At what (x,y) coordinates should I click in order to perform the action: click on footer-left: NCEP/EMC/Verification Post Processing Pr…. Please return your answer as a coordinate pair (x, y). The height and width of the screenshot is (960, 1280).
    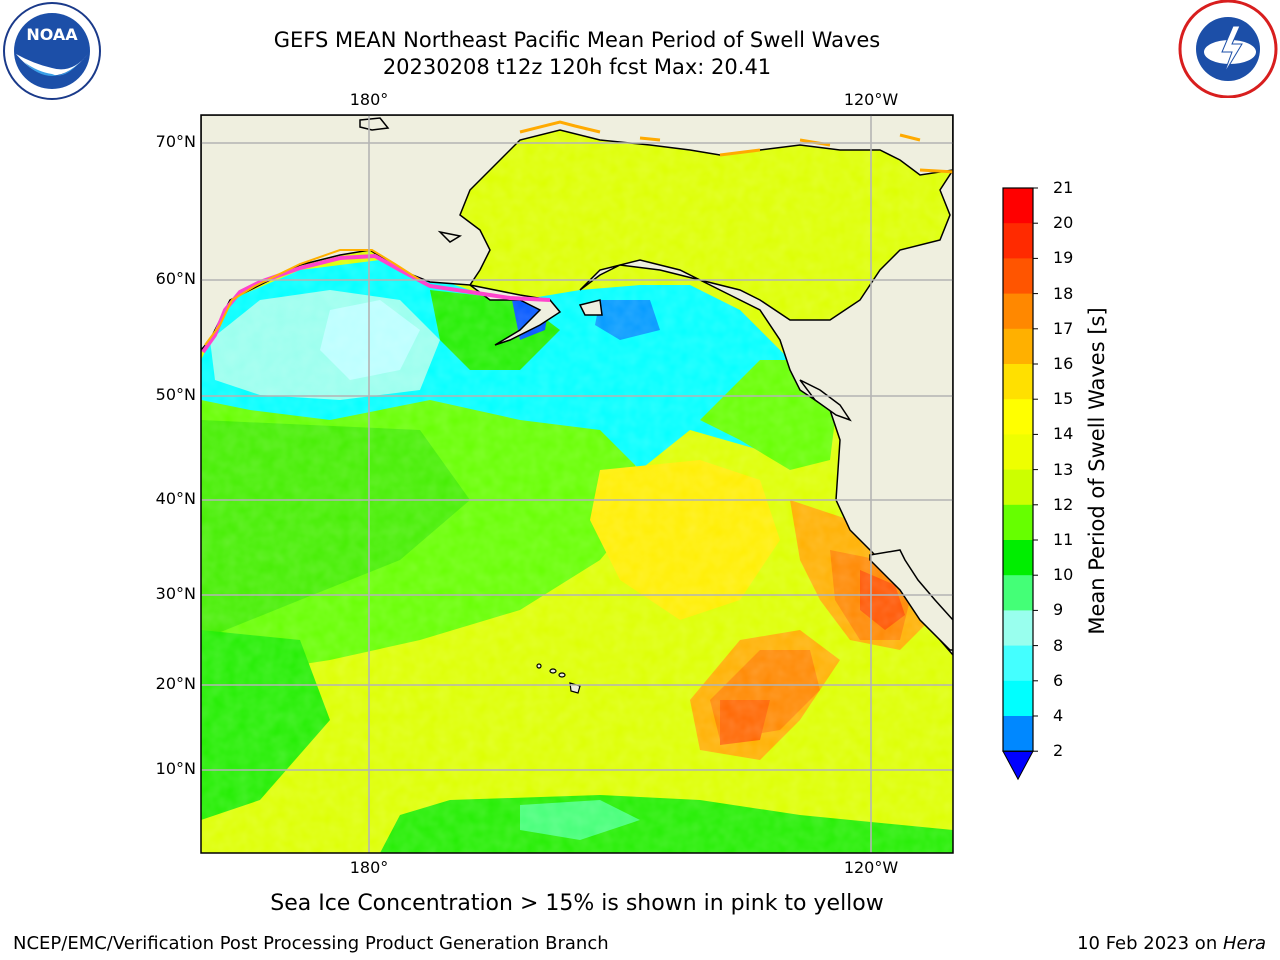
    Looking at the image, I should click on (311, 943).